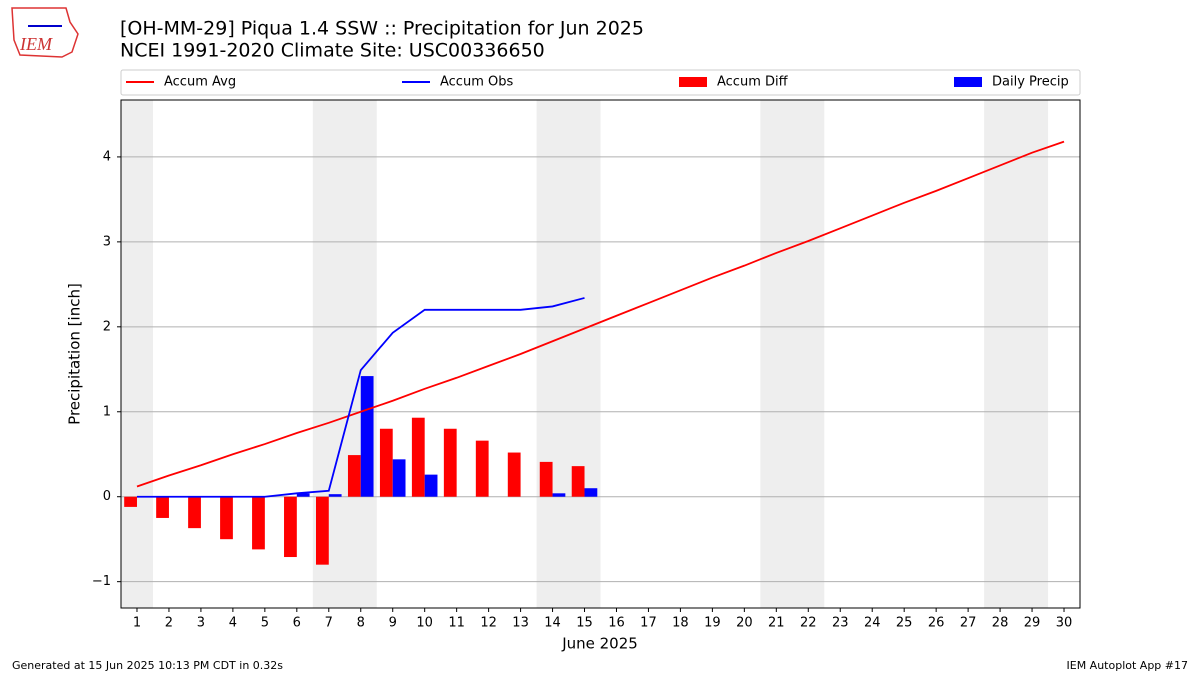 This screenshot has height=675, width=1200. Describe the element at coordinates (936, 623) in the screenshot. I see `x-tick-label: 26` at that location.